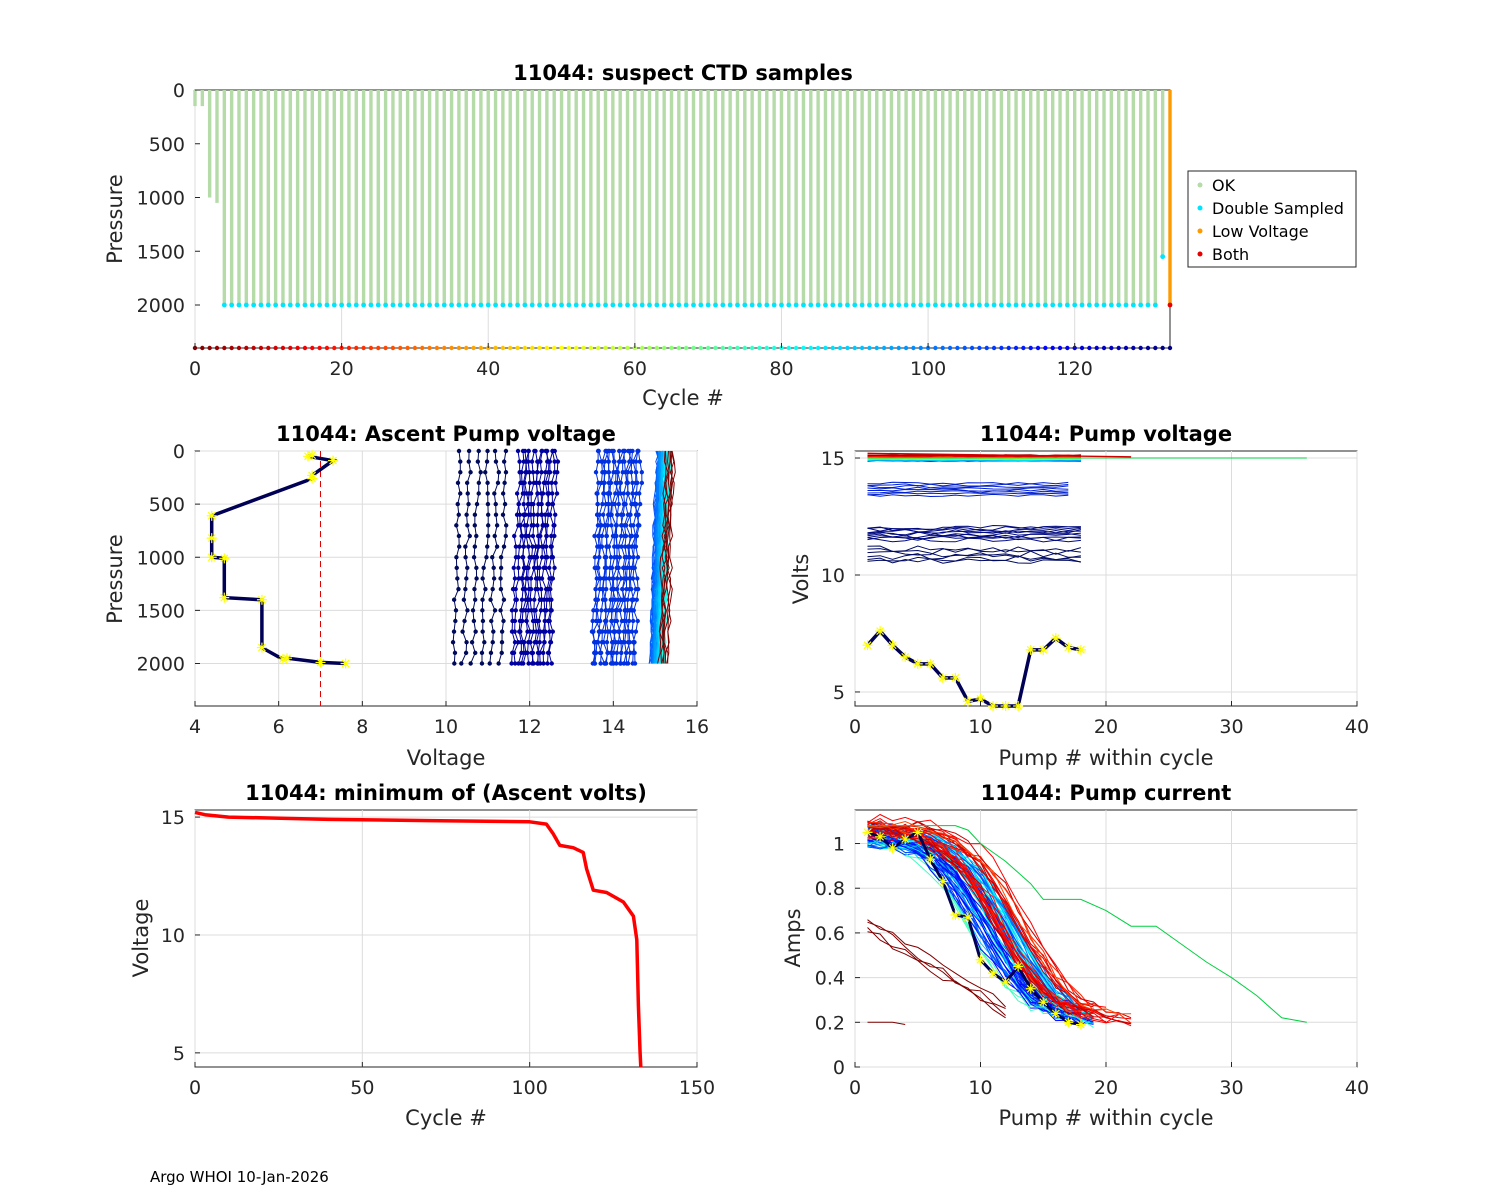  I want to click on pump-current-line, so click(936, 975).